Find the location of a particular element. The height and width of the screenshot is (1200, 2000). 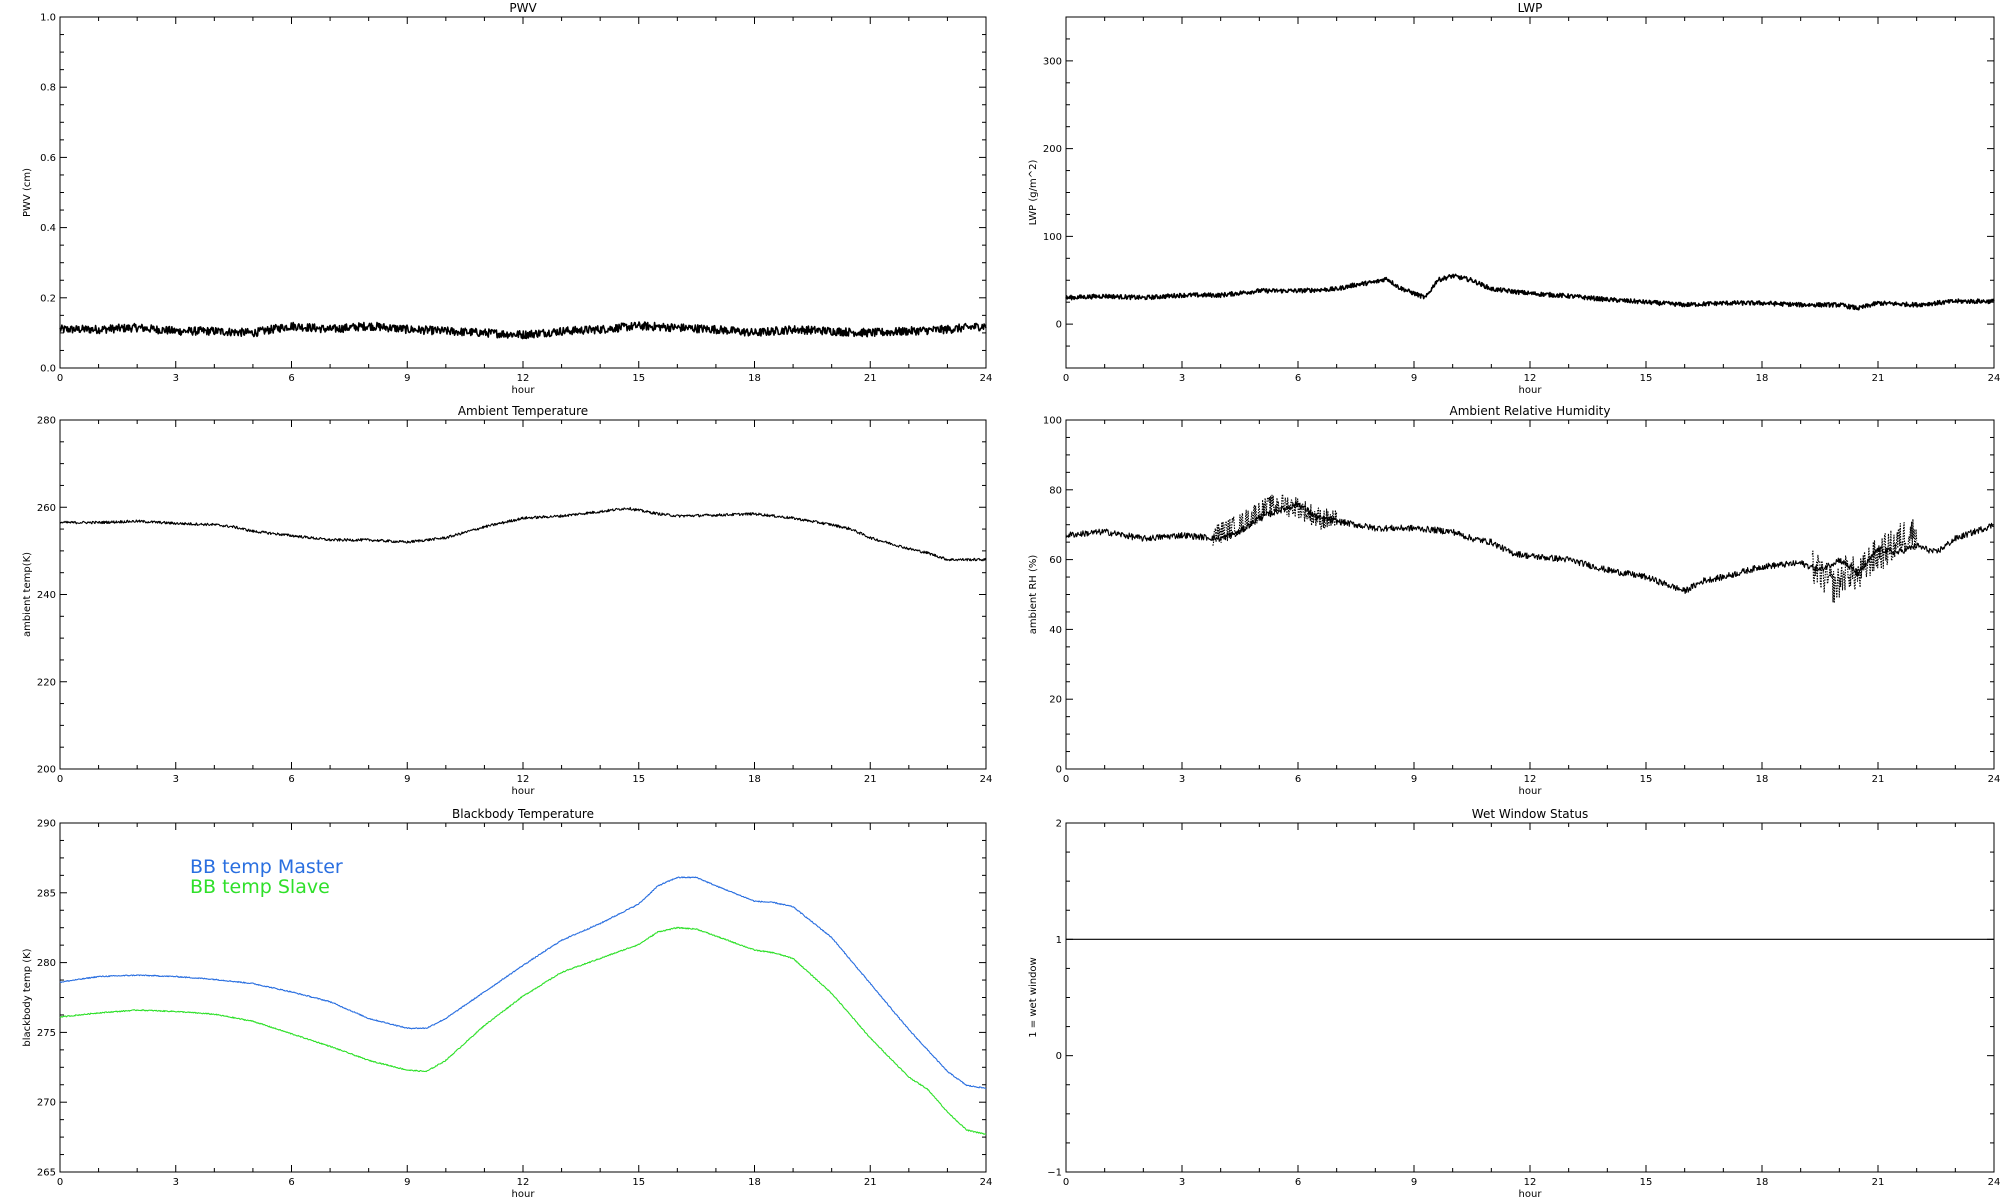

y-tick-label: 240 is located at coordinates (46, 595).